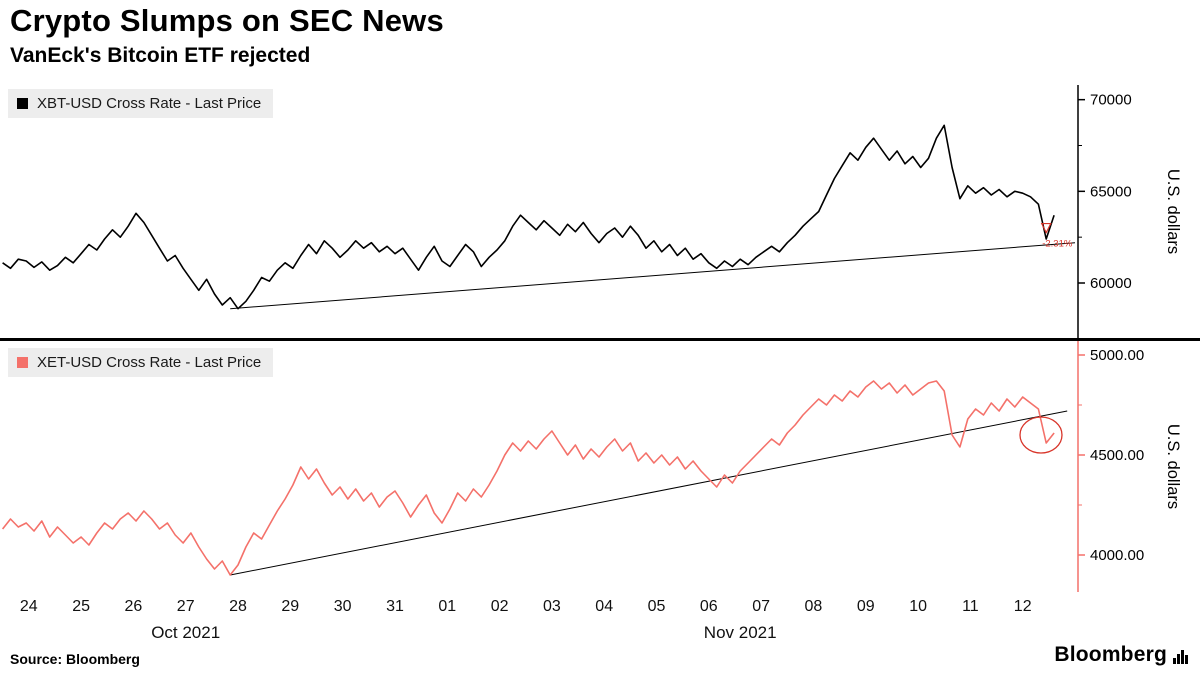 The width and height of the screenshot is (1200, 675). Describe the element at coordinates (918, 606) in the screenshot. I see `x-tick-label: 10` at that location.